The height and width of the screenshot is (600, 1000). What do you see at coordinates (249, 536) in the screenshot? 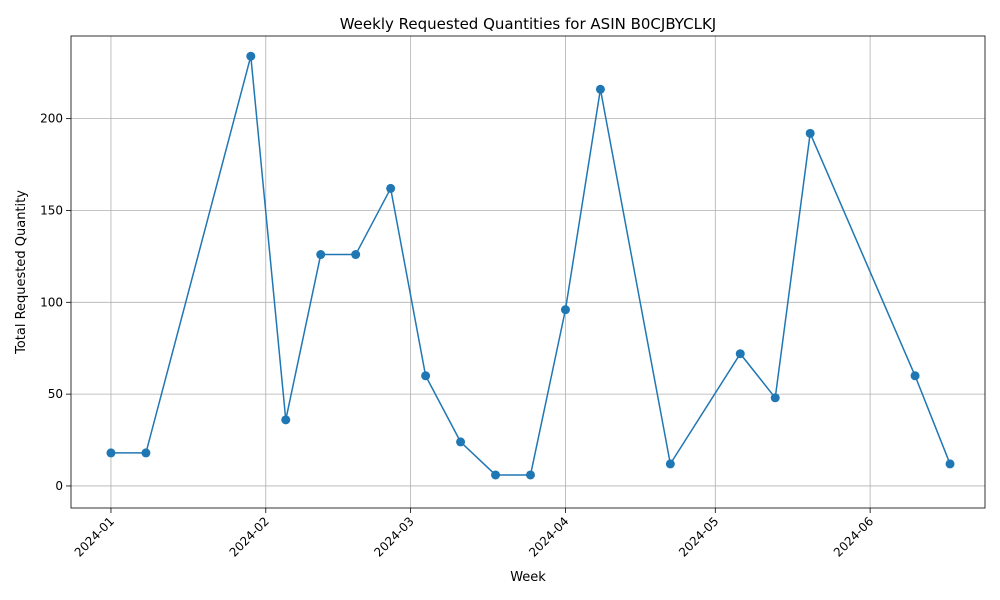
I see `x-tick-label: 2024-02` at bounding box center [249, 536].